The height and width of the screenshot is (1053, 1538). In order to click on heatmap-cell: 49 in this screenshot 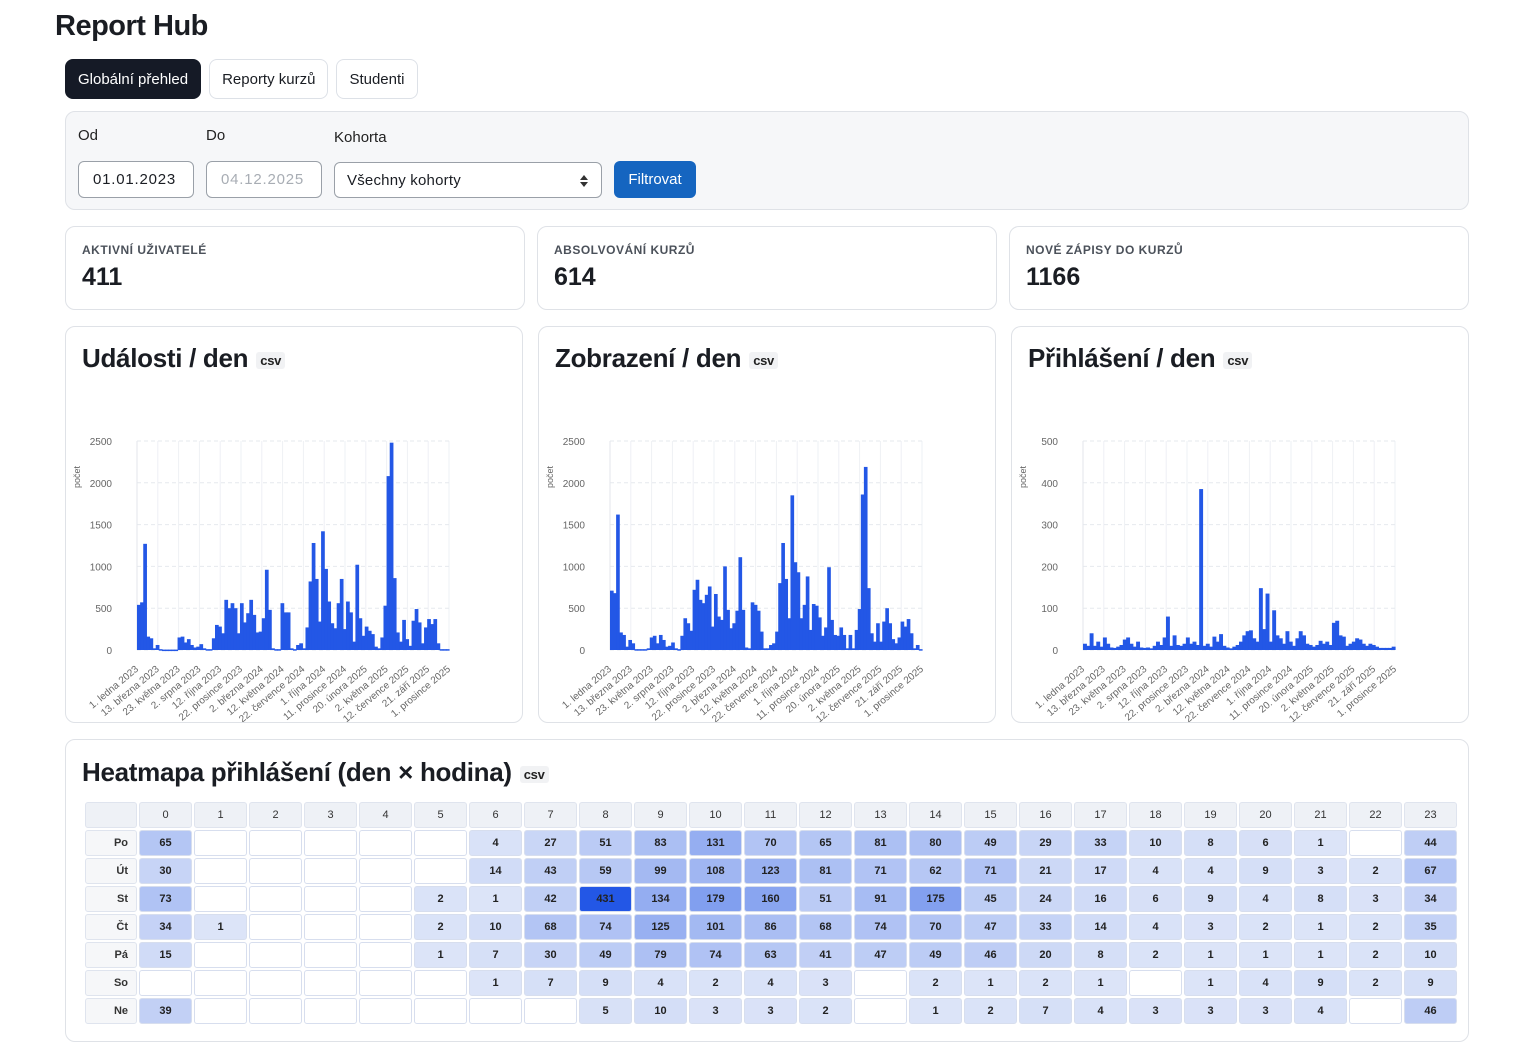, I will do `click(605, 955)`.